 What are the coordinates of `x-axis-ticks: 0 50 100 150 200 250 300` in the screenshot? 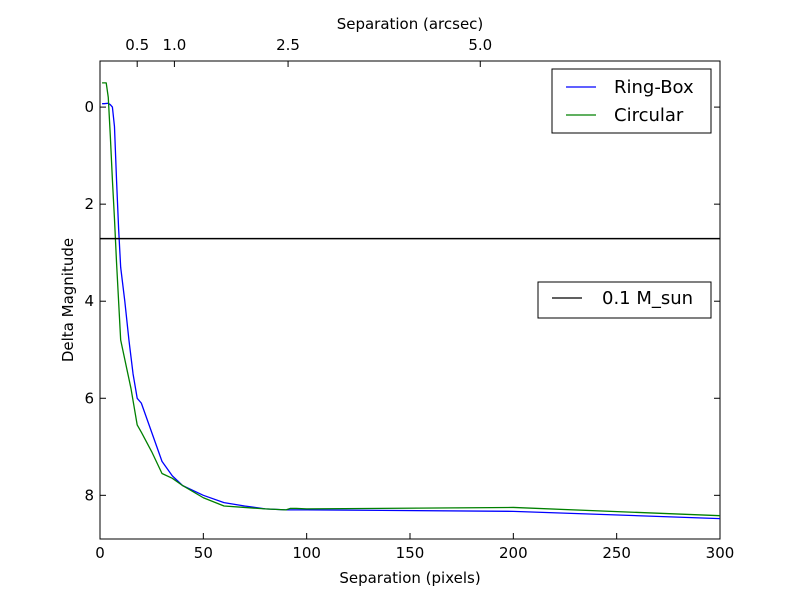 It's located at (415, 547).